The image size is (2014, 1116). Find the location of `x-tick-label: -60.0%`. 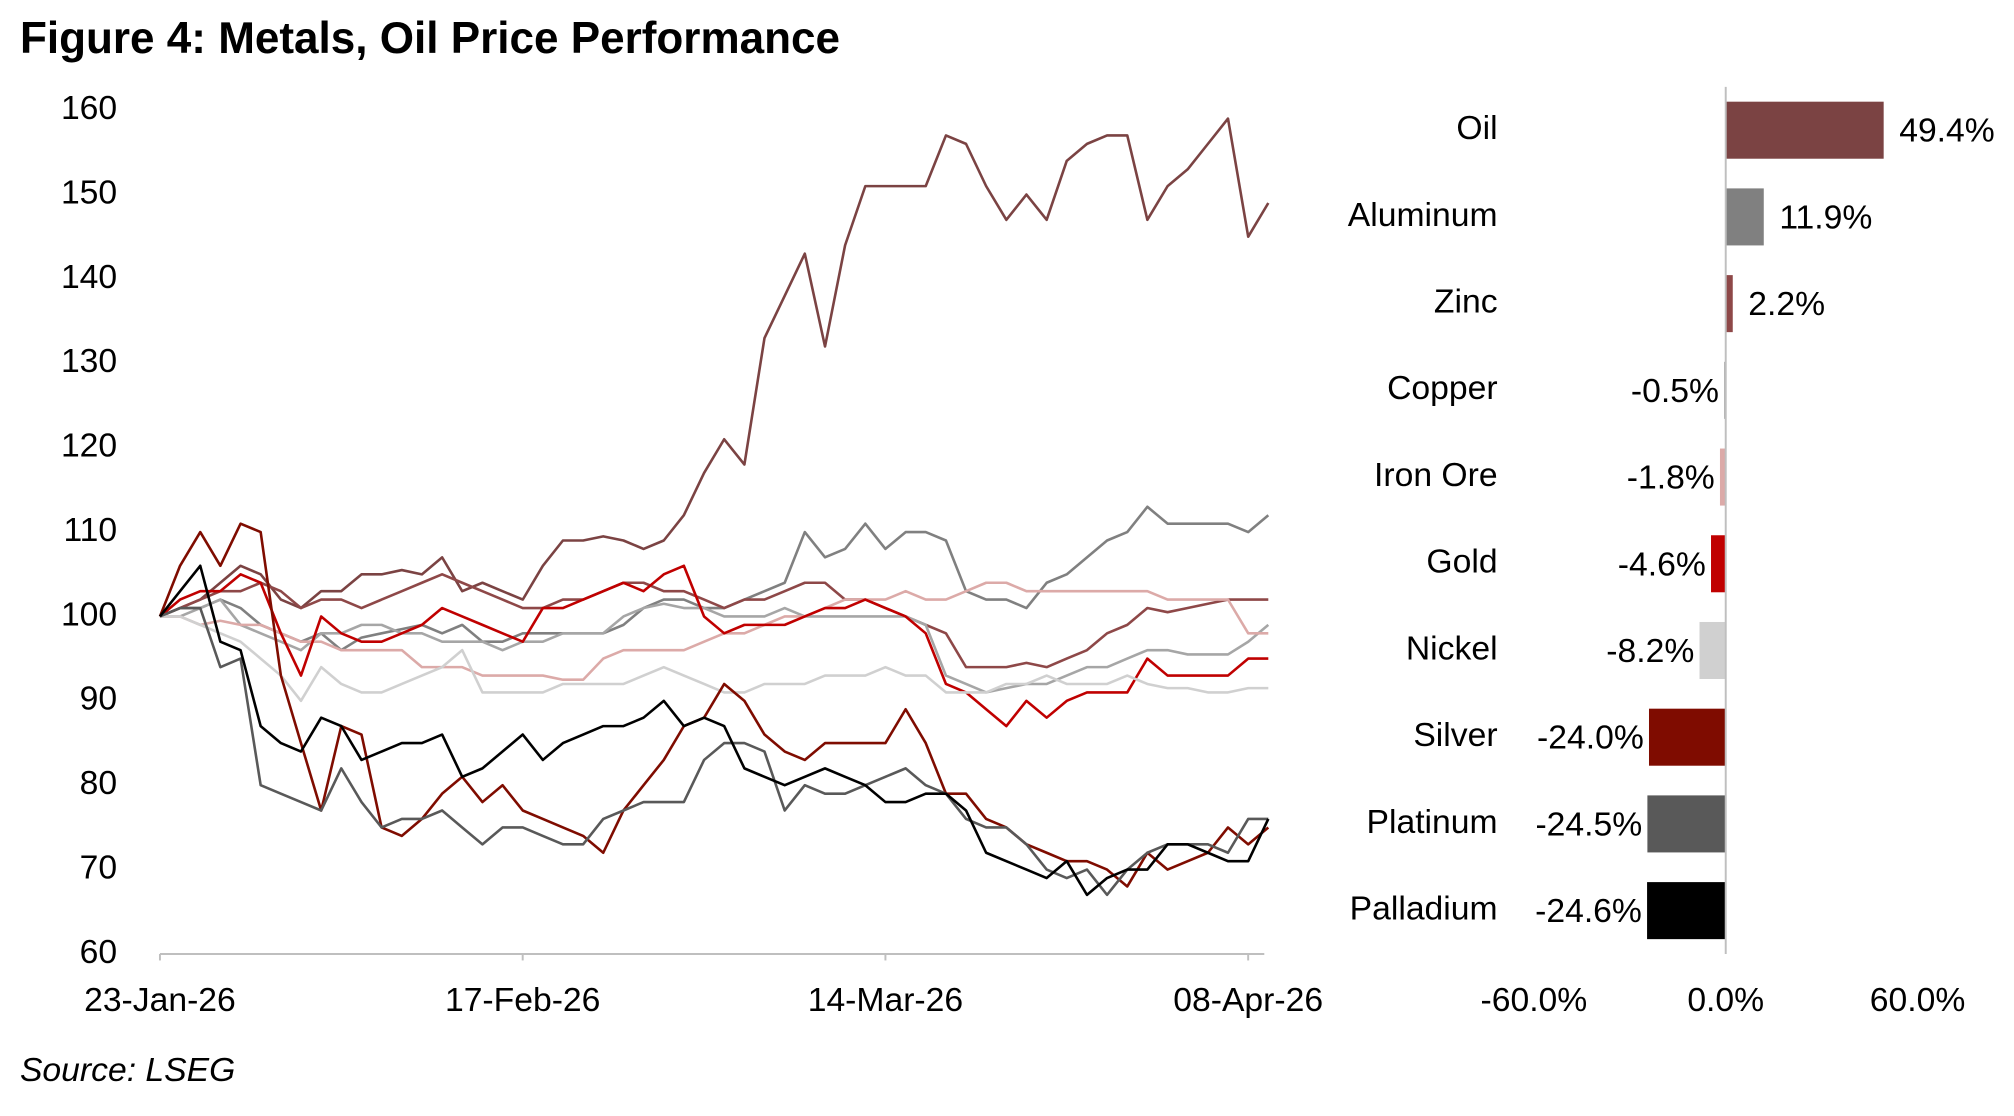

x-tick-label: -60.0% is located at coordinates (1534, 1000).